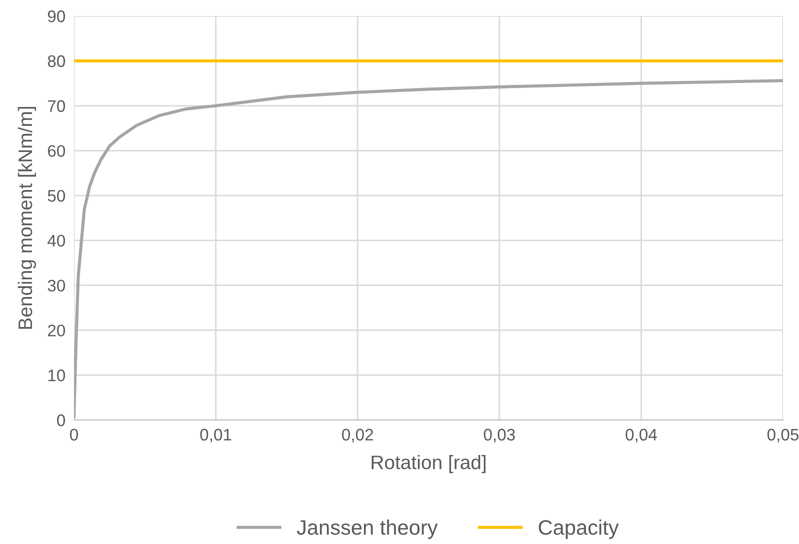 This screenshot has width=799, height=544. I want to click on y-tick-label: 60, so click(57, 151).